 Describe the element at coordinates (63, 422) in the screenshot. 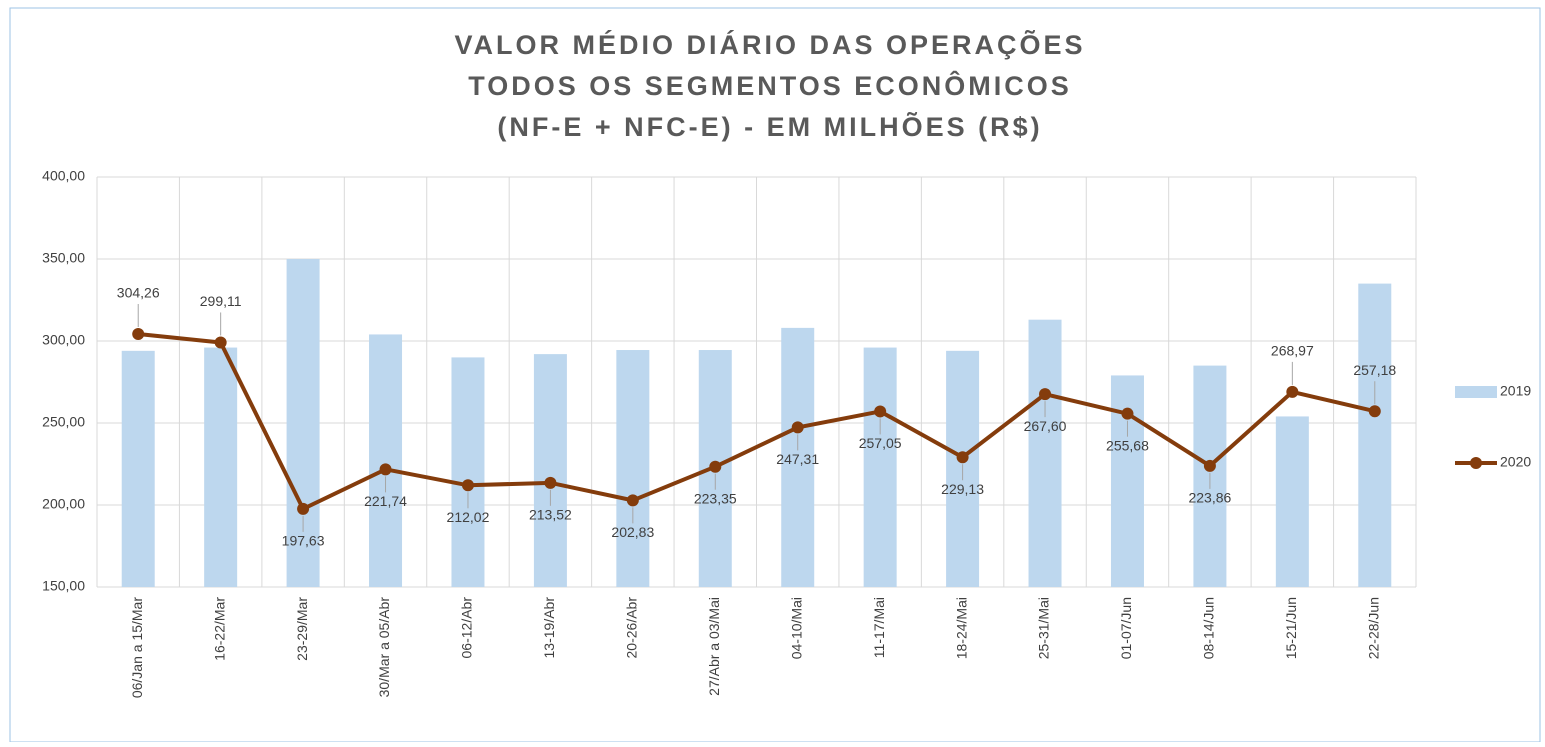

I see `y-tick-label: 250,00` at that location.